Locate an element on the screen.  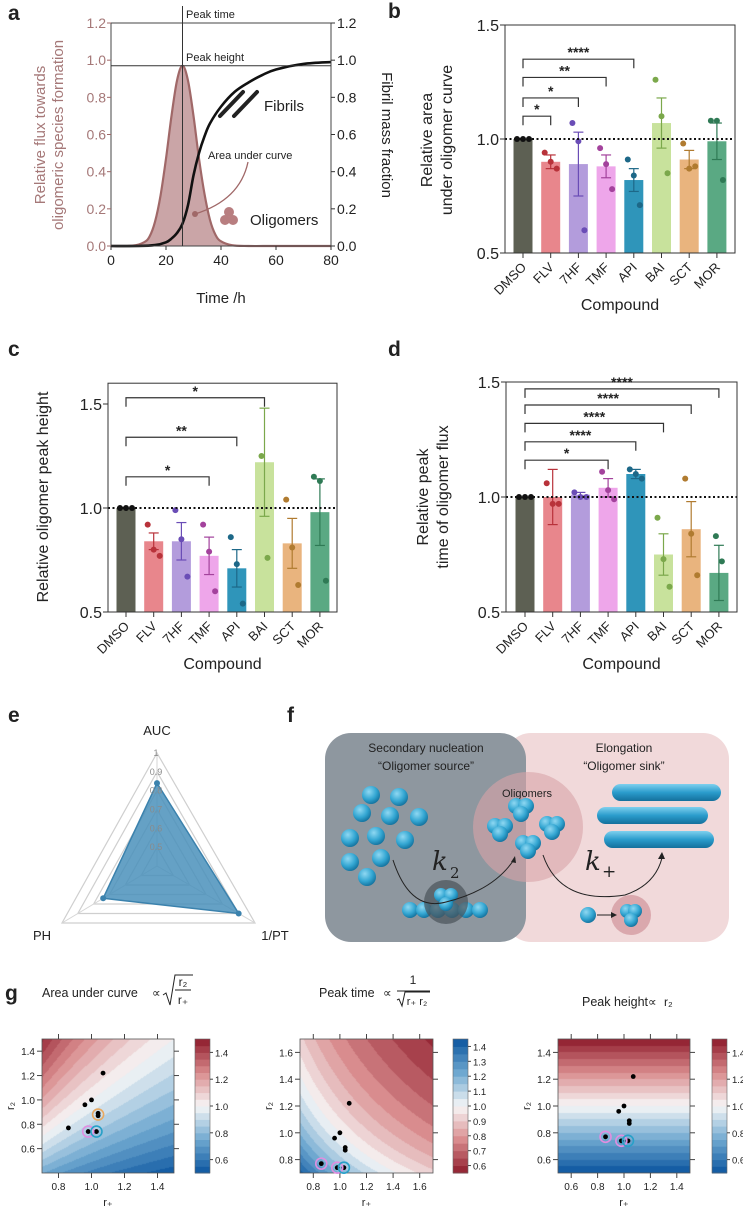
y-axis-label: r₂ is located at coordinates (269, 1106).